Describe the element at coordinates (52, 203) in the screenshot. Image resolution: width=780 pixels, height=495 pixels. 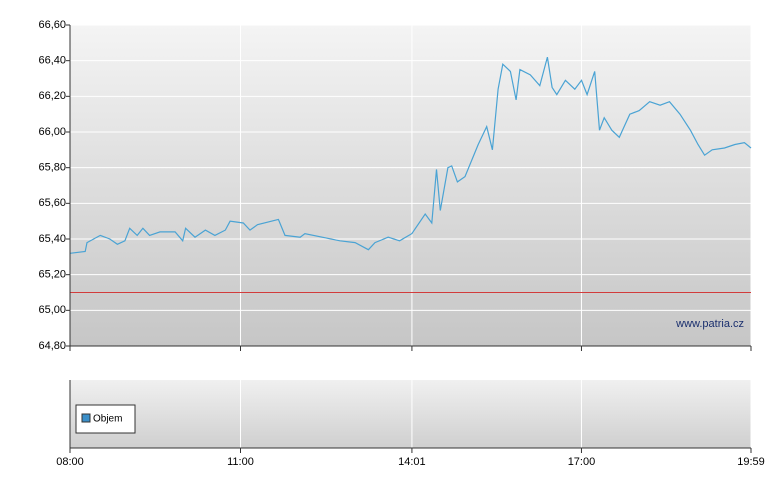
I see `y-tick-label: 65,60` at that location.